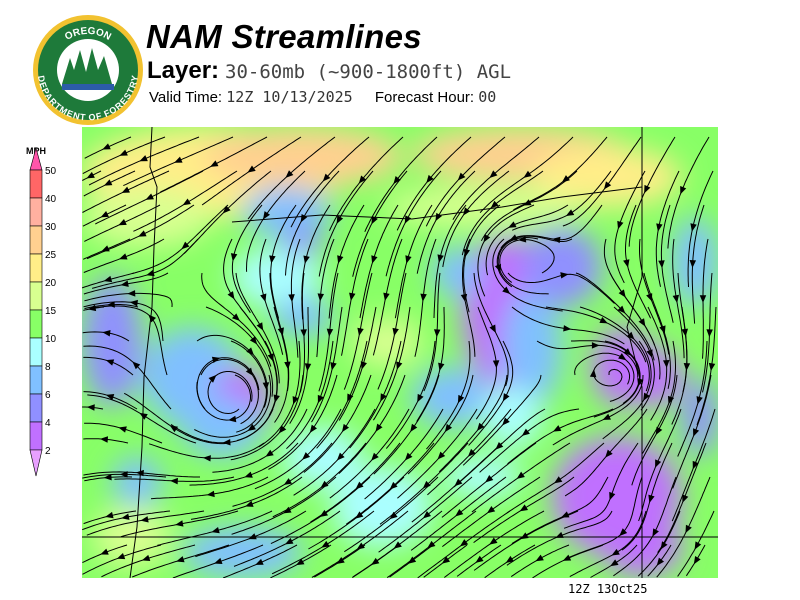 The height and width of the screenshot is (600, 800). Describe the element at coordinates (48, 423) in the screenshot. I see `legend-tick: 4` at that location.